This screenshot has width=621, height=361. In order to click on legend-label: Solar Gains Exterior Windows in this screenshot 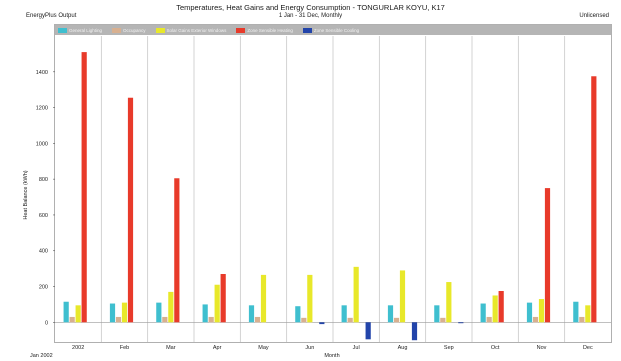, I will do `click(196, 30)`.